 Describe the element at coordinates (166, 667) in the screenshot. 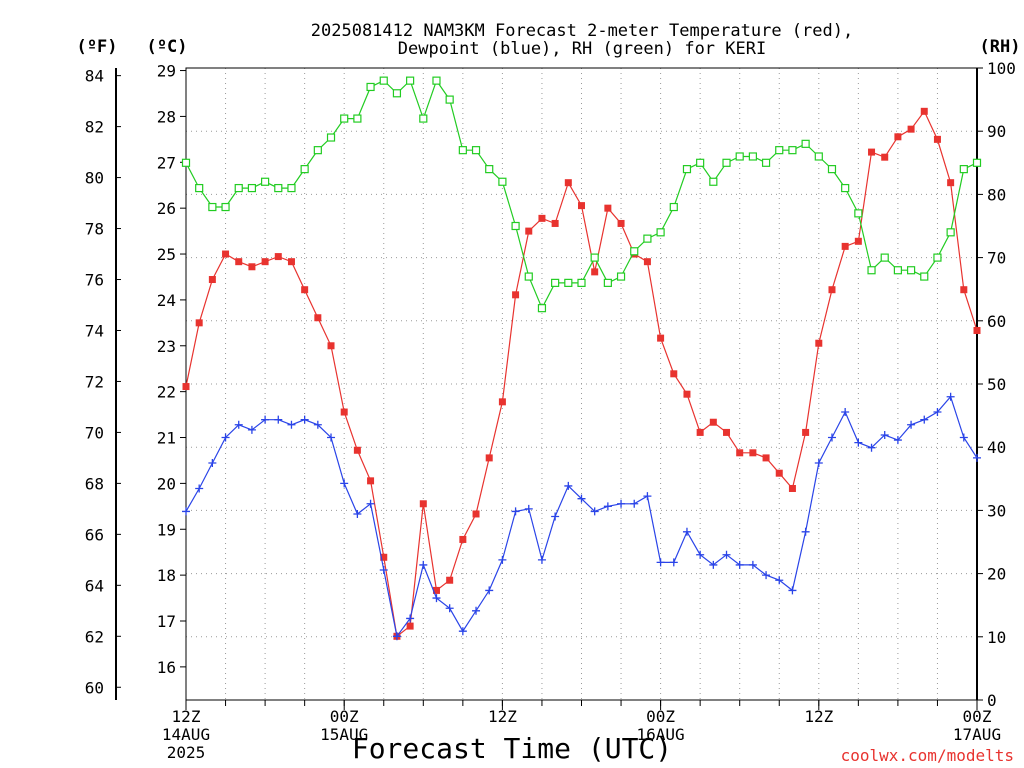

I see `c-axis-tick-label: 16` at that location.